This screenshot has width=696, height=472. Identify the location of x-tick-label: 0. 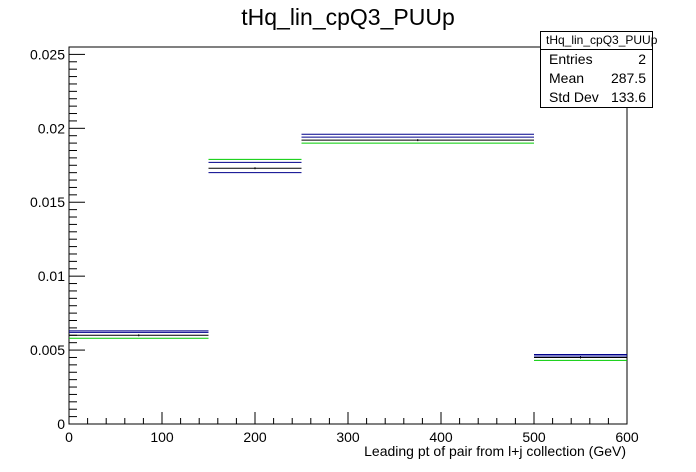
(69, 437).